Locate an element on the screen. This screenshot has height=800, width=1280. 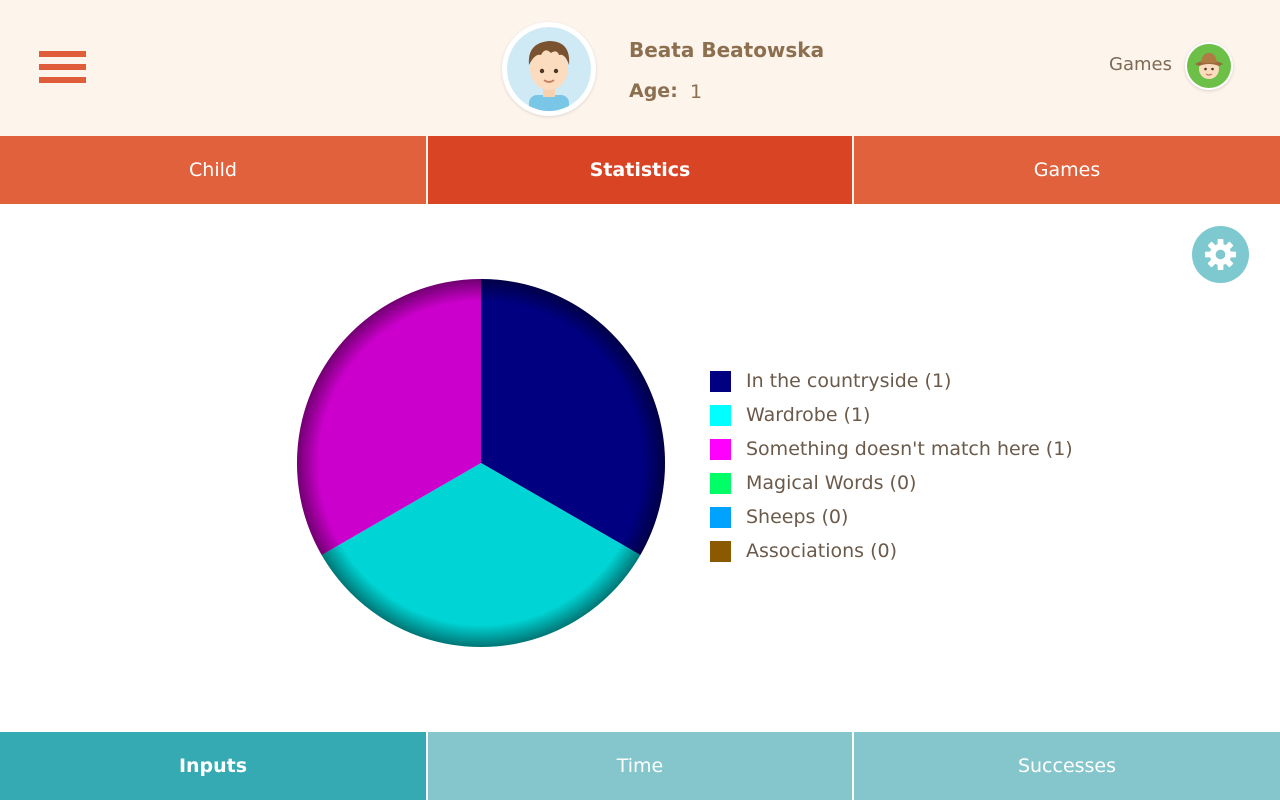
hamburger-menu-icon is located at coordinates (62, 68).